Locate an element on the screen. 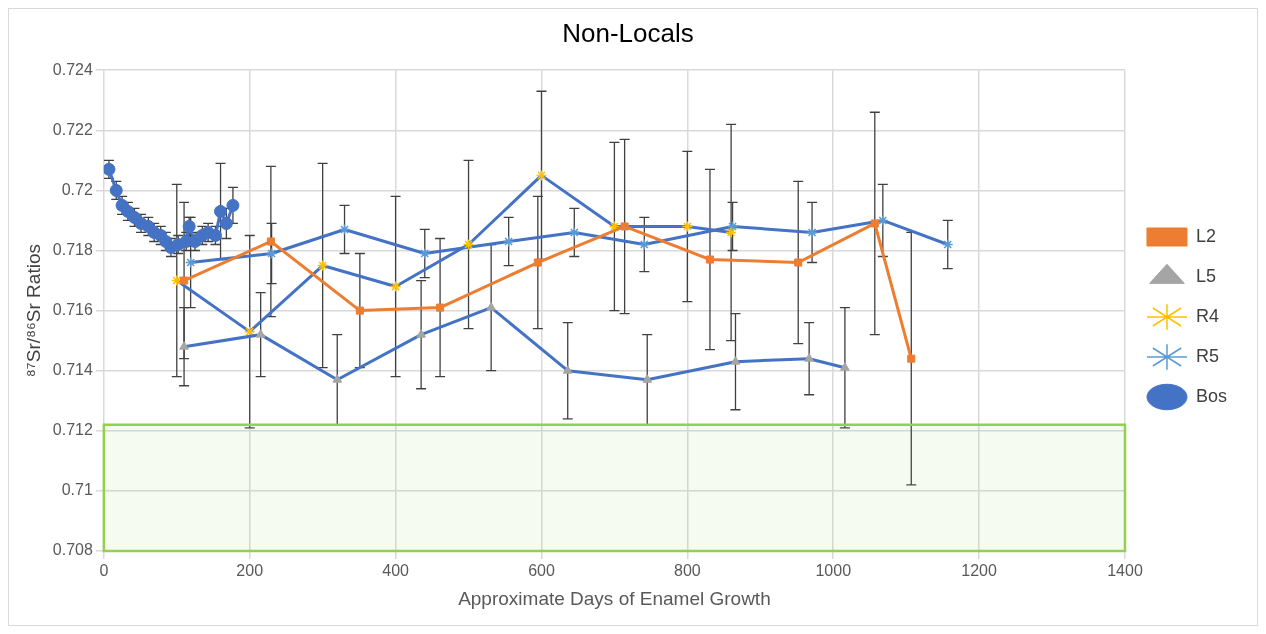 The width and height of the screenshot is (1266, 634). x-tick-label: 200 is located at coordinates (250, 571).